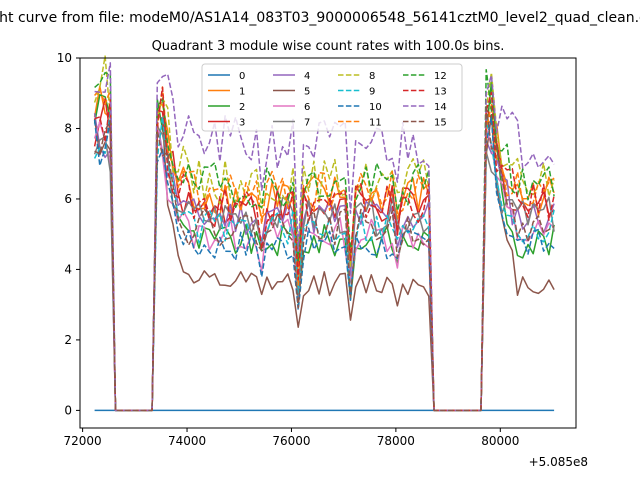  What do you see at coordinates (83, 441) in the screenshot?
I see `x-tick-label: 72000` at bounding box center [83, 441].